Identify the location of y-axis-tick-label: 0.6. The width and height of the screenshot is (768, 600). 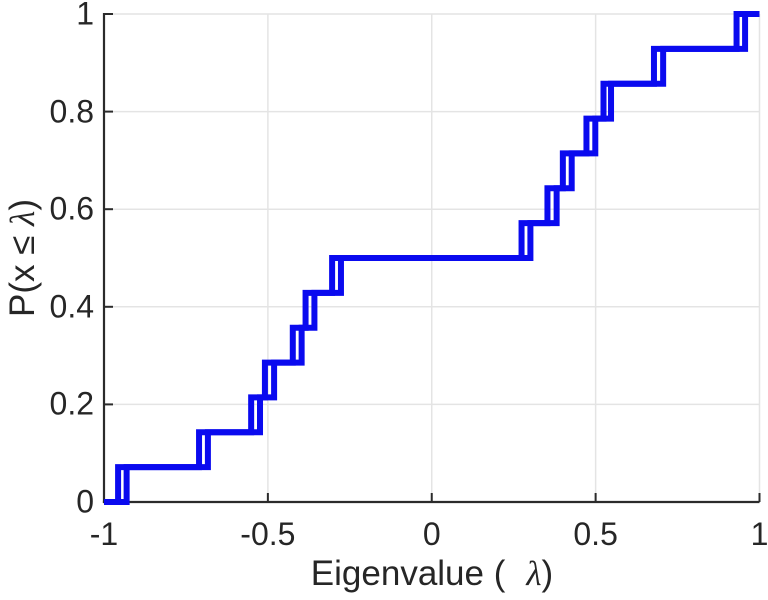
(71, 208).